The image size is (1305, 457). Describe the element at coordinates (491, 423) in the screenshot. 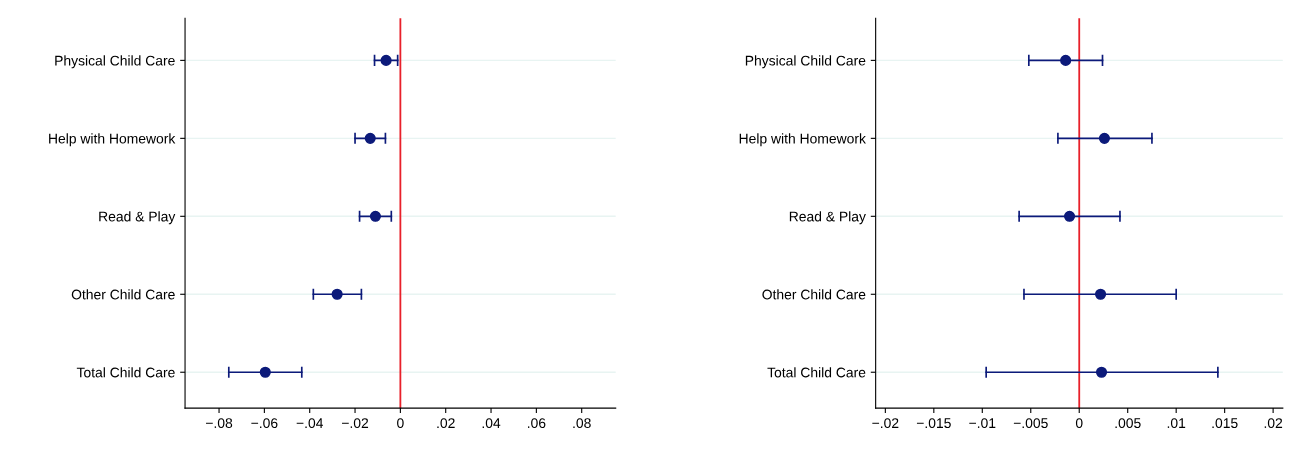

I see `x-tick-label: .04` at that location.